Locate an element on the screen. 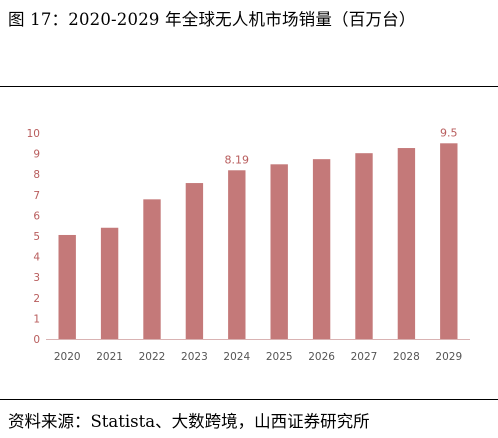 Image resolution: width=498 pixels, height=438 pixels. bar-2023 is located at coordinates (194, 261).